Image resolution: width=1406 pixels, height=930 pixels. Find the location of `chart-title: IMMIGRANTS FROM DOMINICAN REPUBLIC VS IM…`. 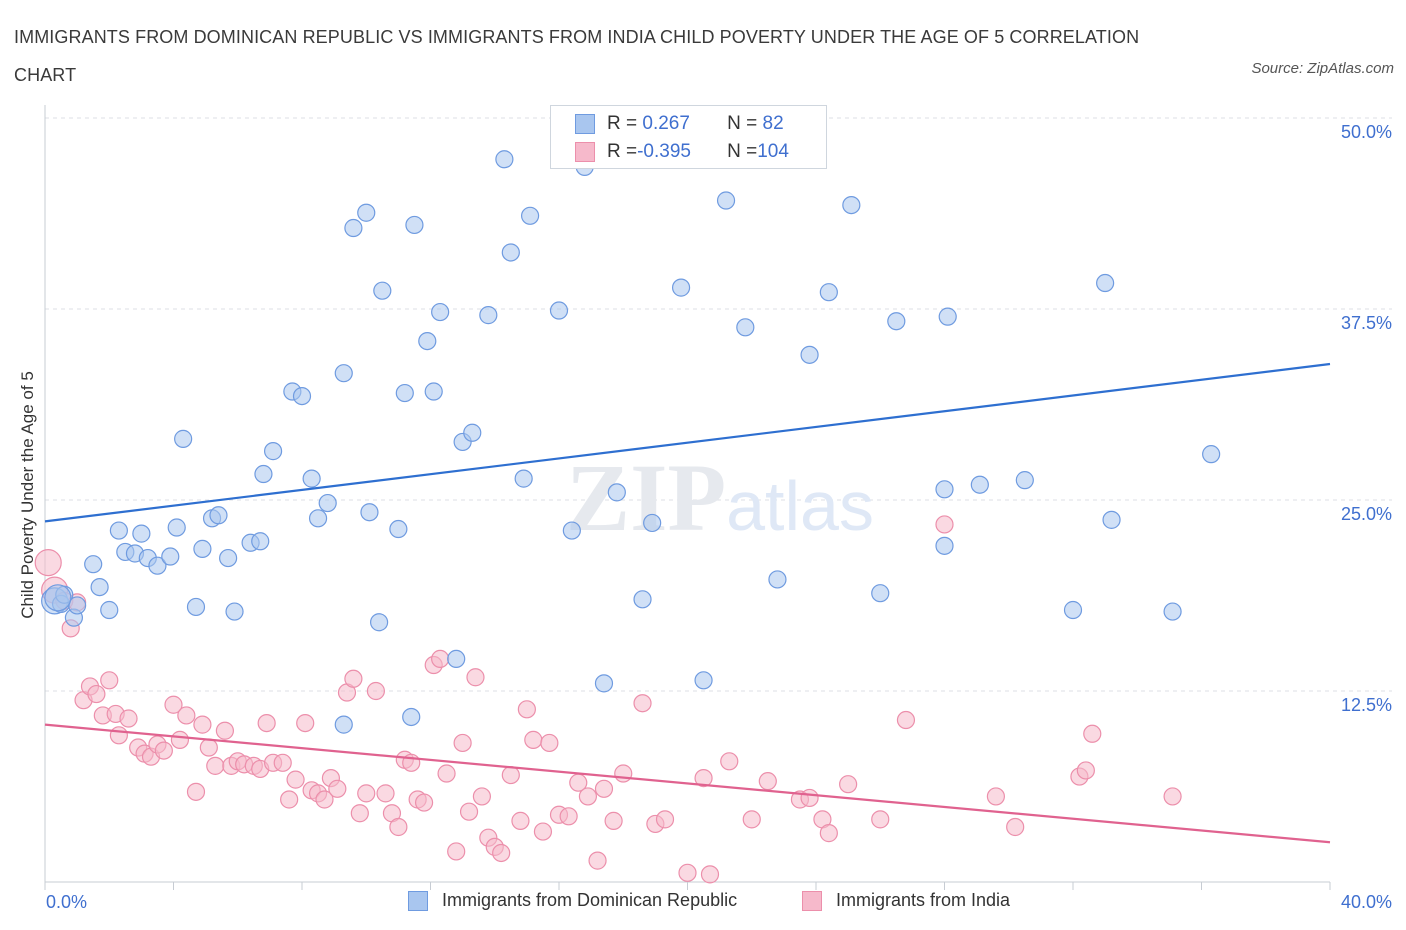

chart-title: IMMIGRANTS FROM DOMINICAN REPUBLIC VS IM… is located at coordinates (577, 56).